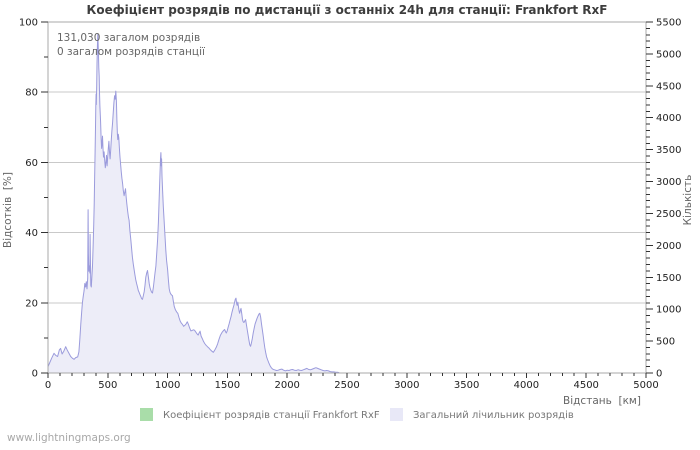 This screenshot has height=450, width=700. I want to click on annotation-total-strikes: 131,030 загалом розрядів, so click(128, 38).